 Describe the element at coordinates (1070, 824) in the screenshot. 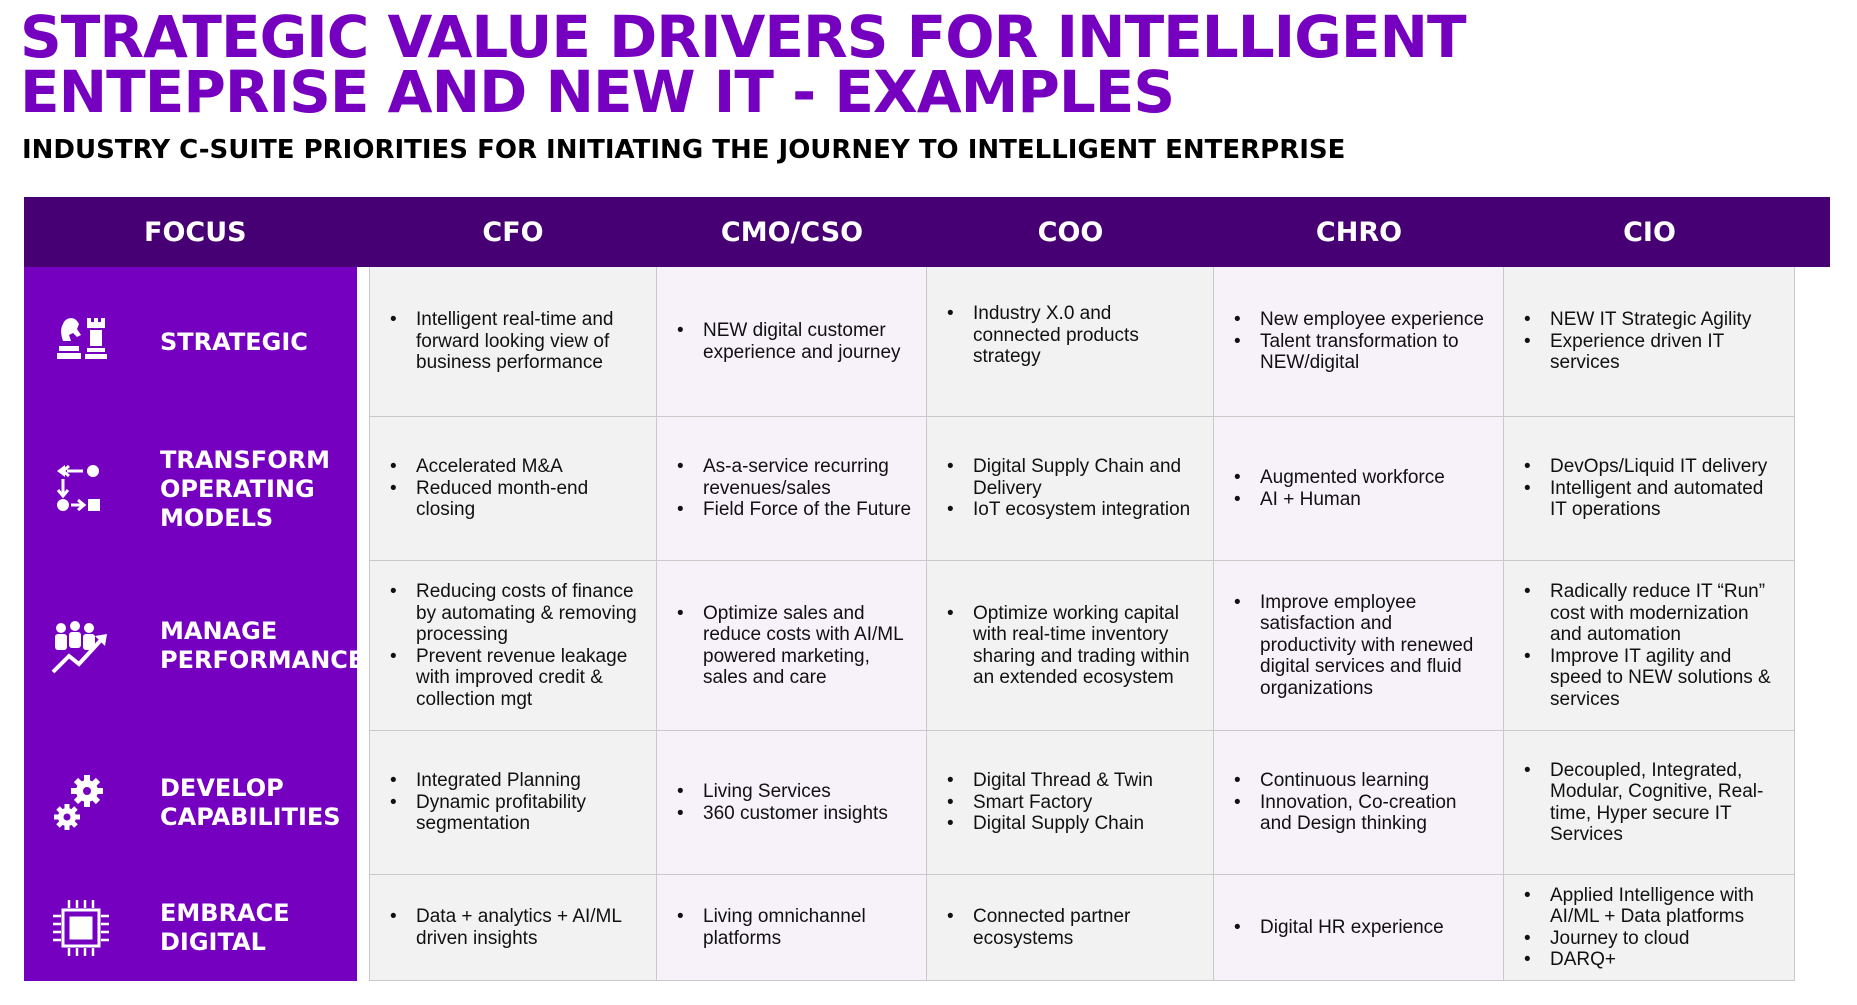

I see `list-item: Digital Supply Chain` at that location.